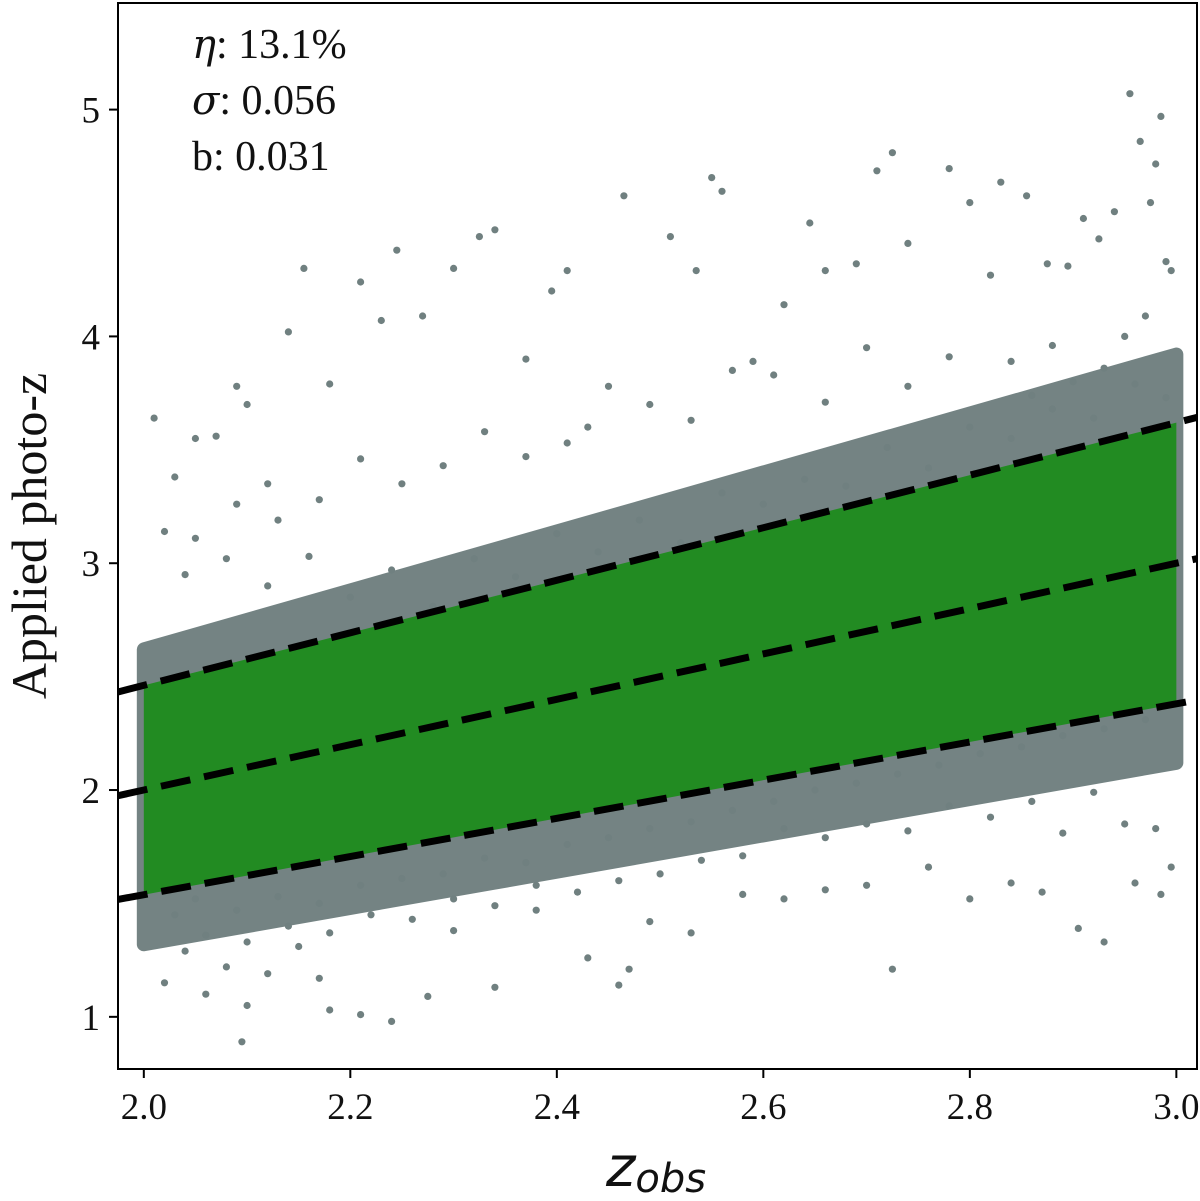 This screenshot has width=1200, height=1201. What do you see at coordinates (144, 1107) in the screenshot?
I see `x-tick-label: 2.0` at bounding box center [144, 1107].